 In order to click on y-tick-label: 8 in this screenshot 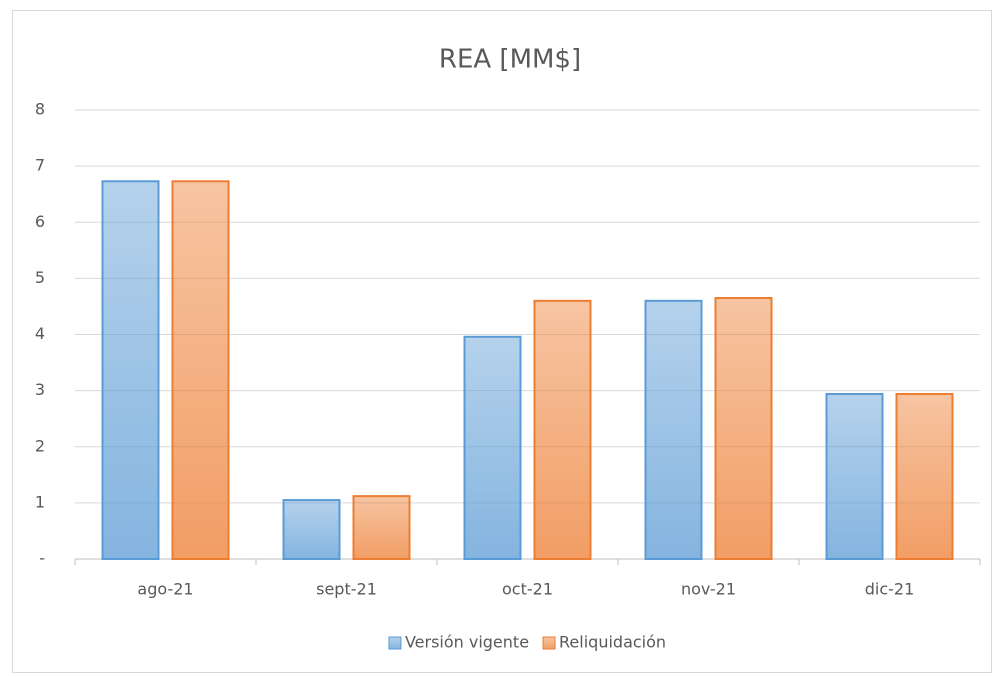, I will do `click(40, 109)`.